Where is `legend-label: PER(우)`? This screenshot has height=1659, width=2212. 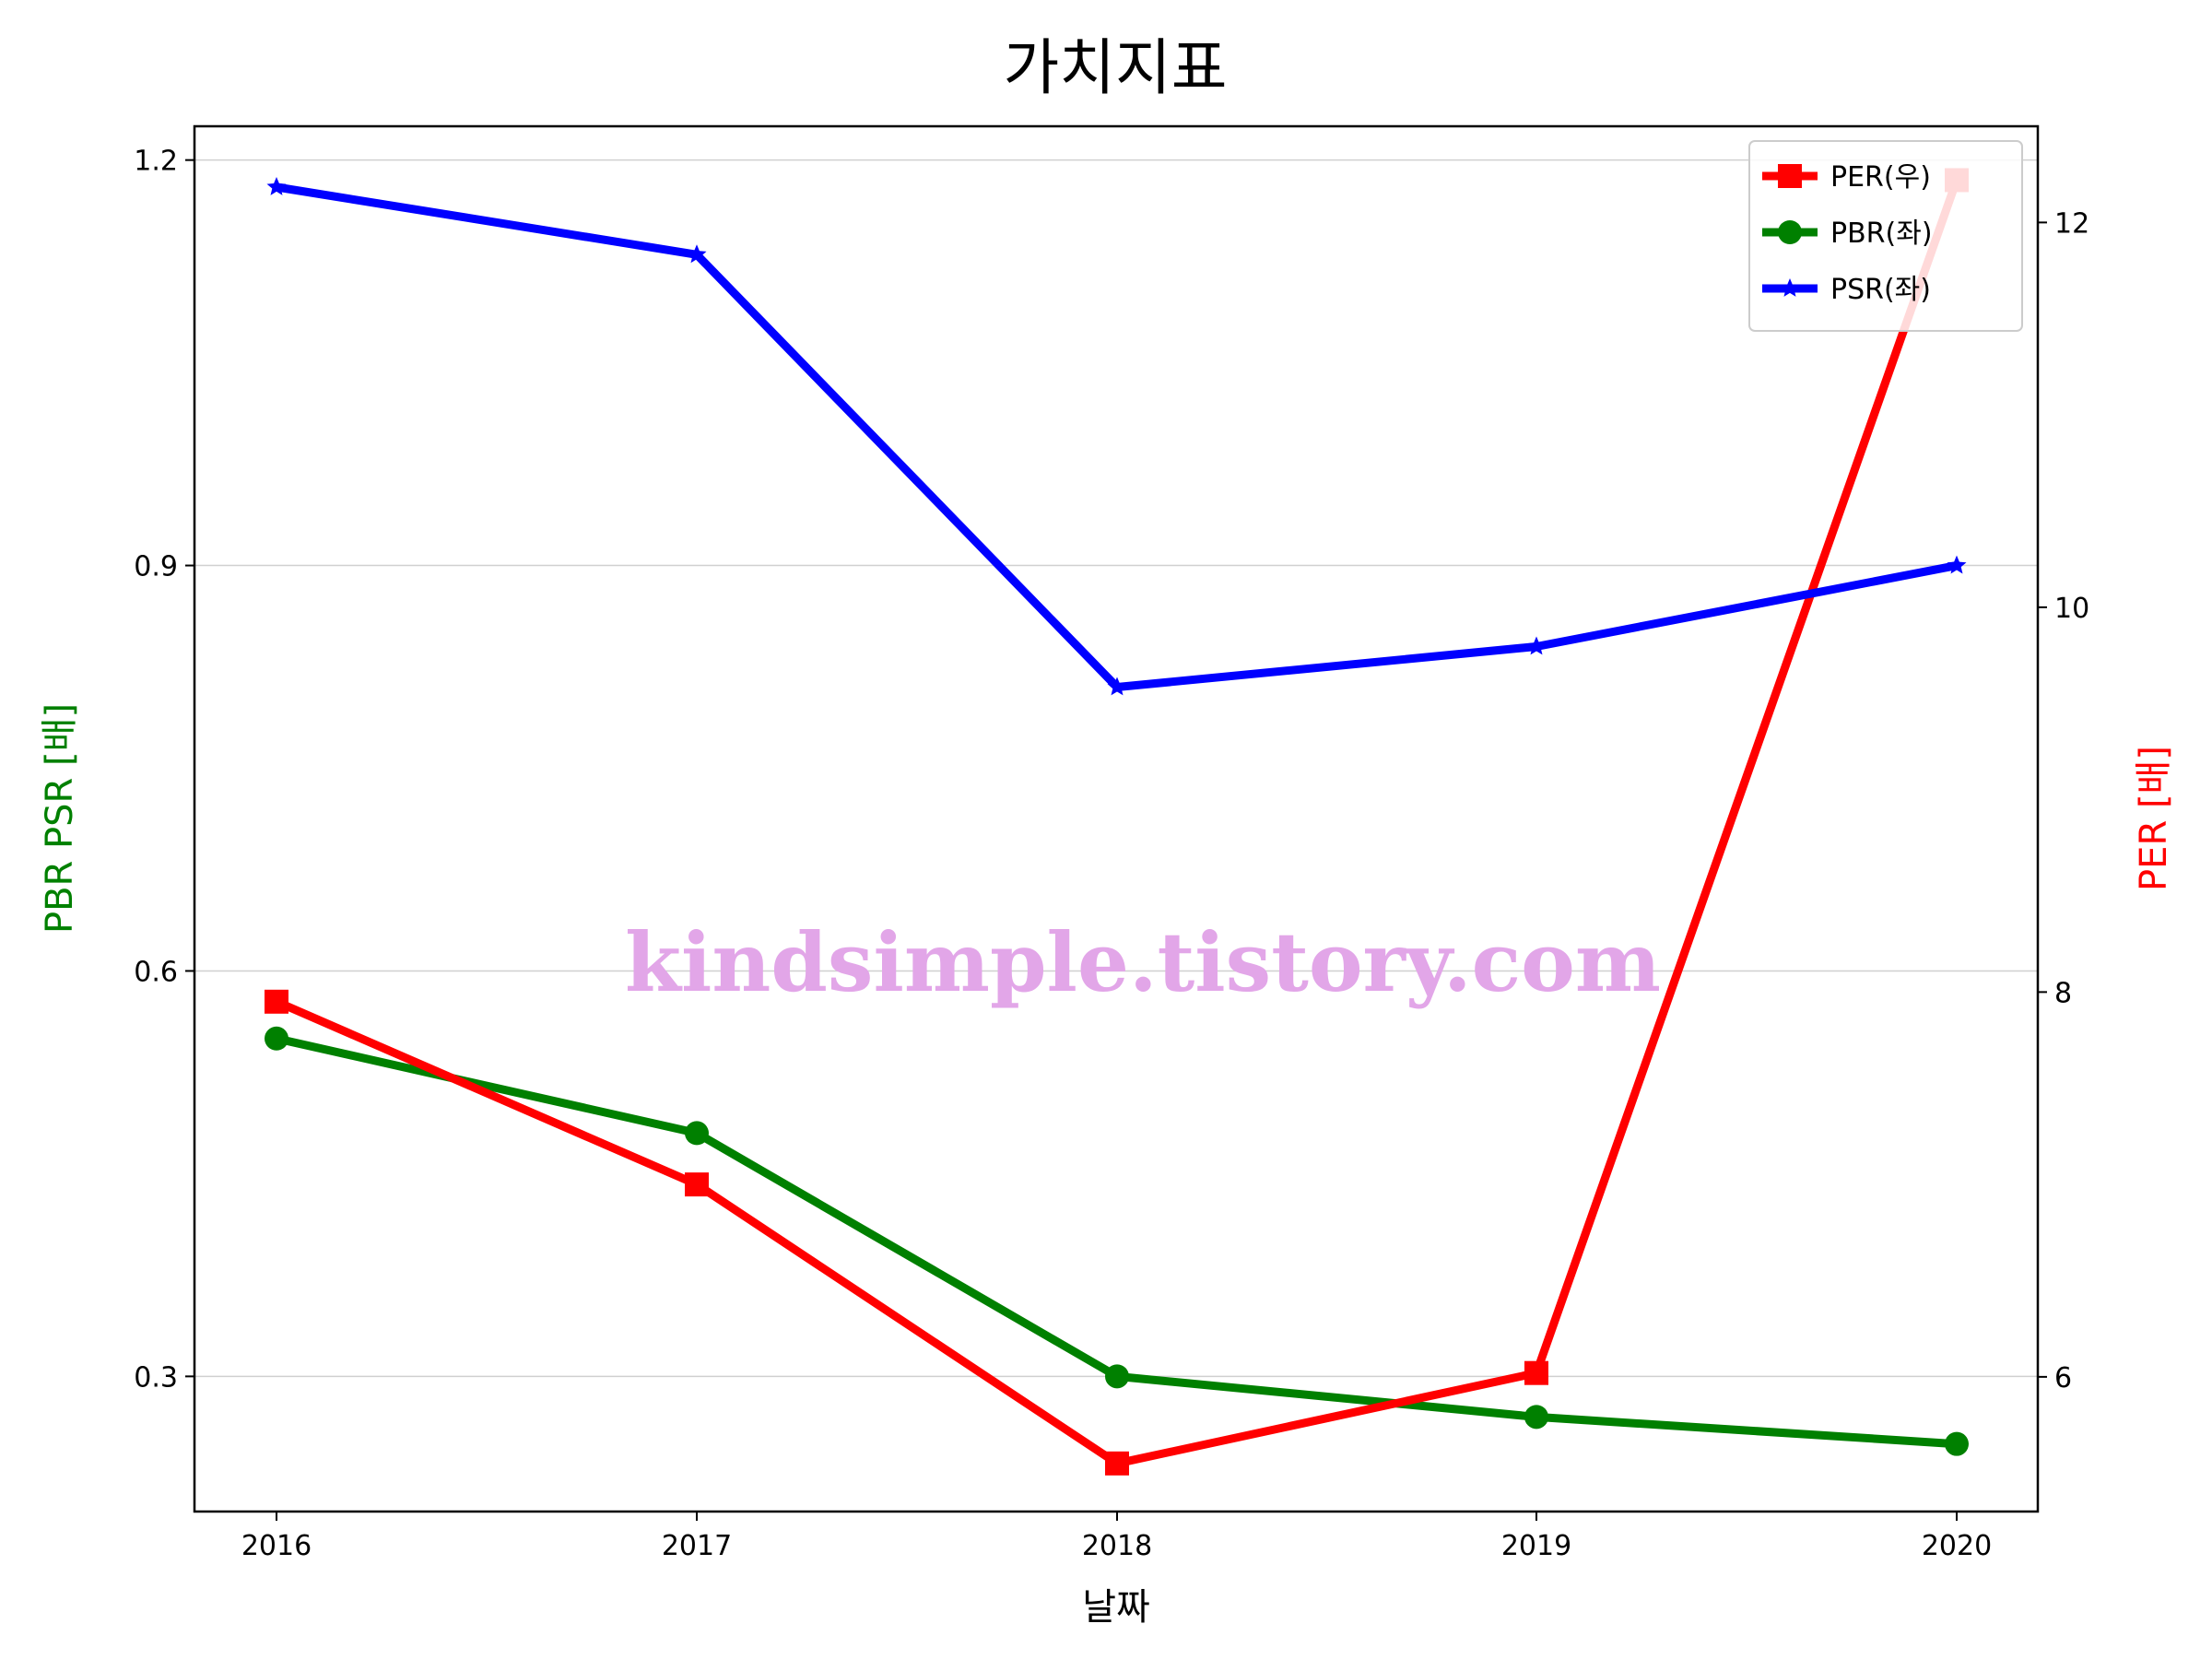 legend-label: PER(우) is located at coordinates (1880, 177).